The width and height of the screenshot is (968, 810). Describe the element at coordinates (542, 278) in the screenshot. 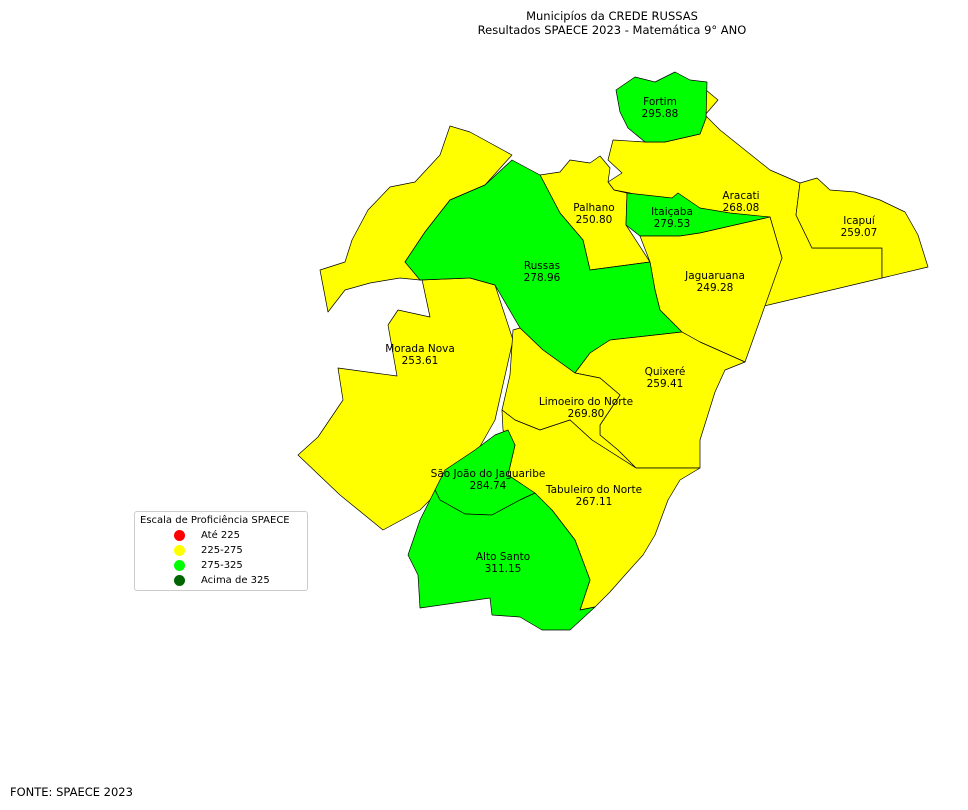

I see `label-russas-score: 278.96` at that location.